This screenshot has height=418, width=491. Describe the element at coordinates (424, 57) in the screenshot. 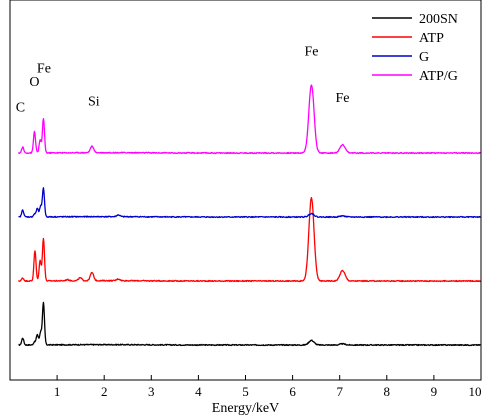

I see `legend-label: G` at that location.